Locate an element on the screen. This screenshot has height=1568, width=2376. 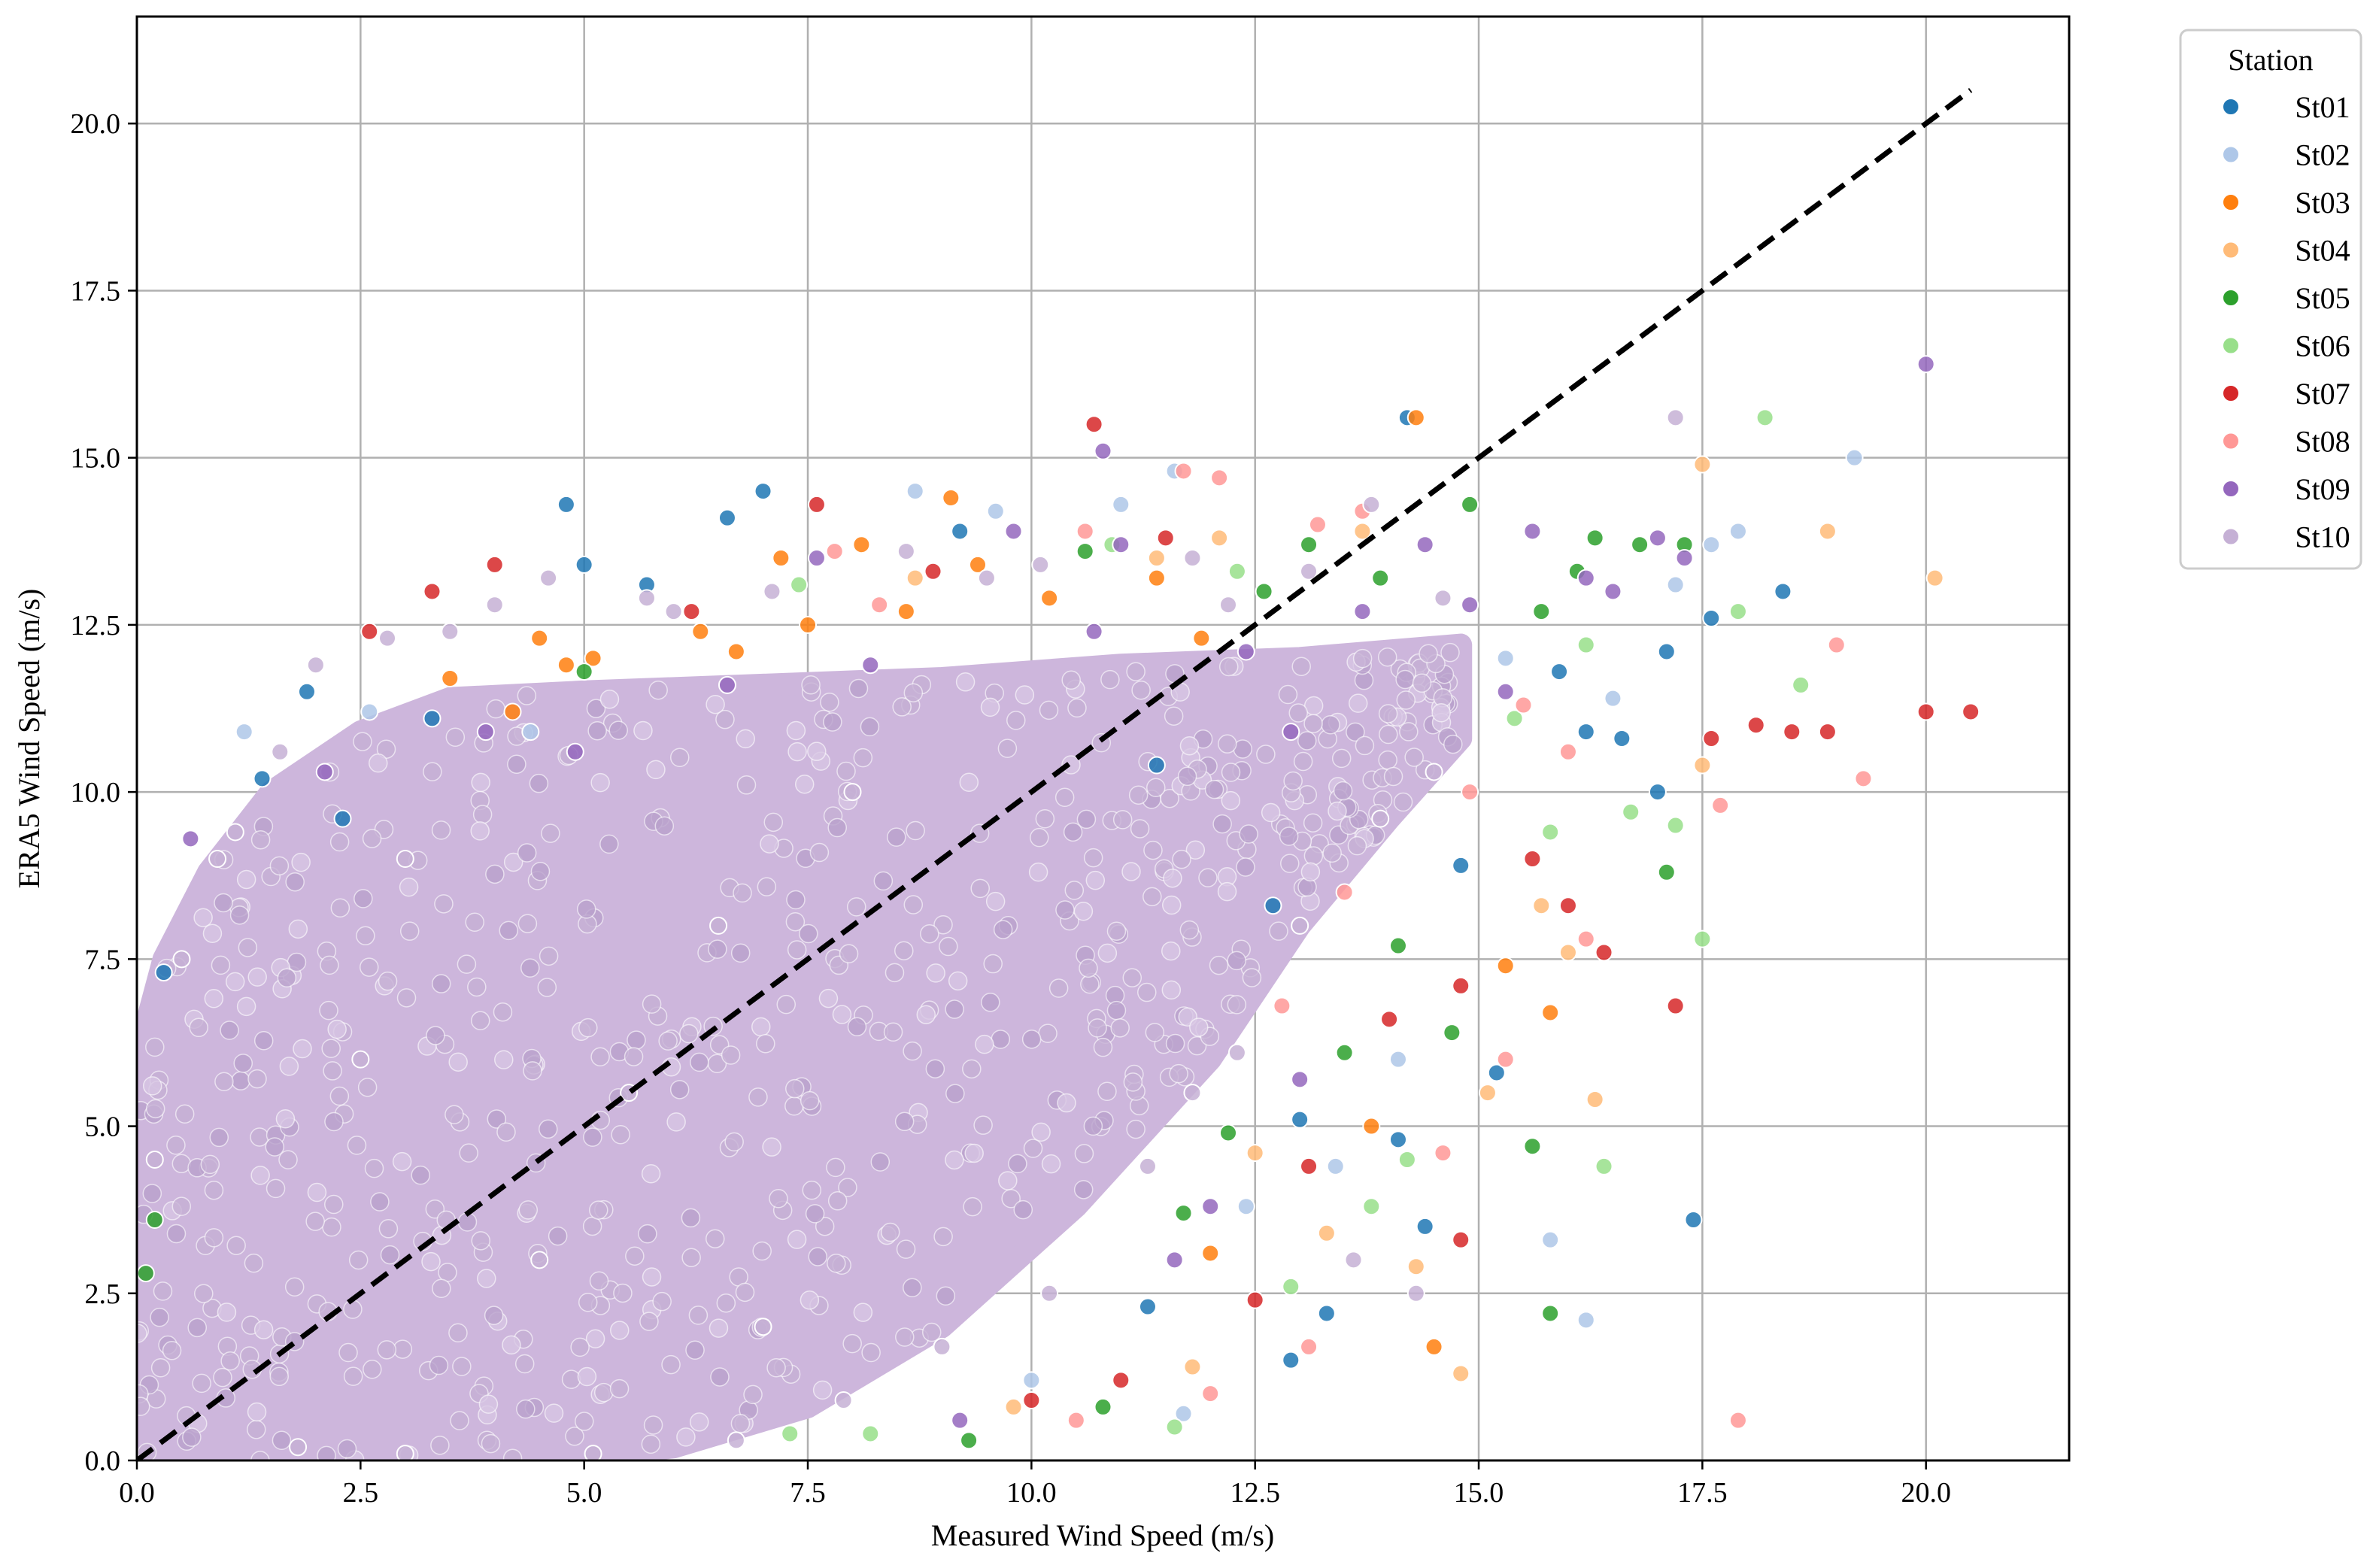
scatter-point-st08 is located at coordinates (1344, 893).